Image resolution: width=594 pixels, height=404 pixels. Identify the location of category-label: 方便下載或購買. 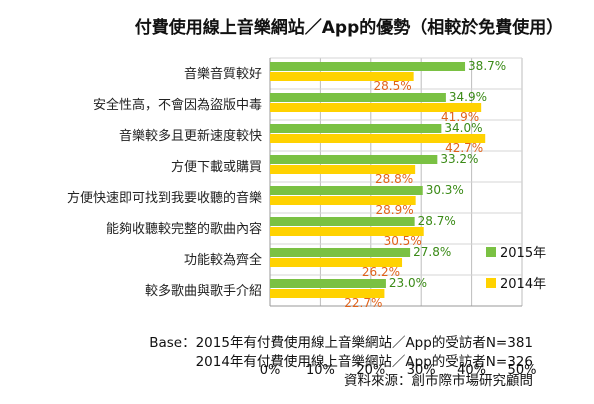
(216, 167).